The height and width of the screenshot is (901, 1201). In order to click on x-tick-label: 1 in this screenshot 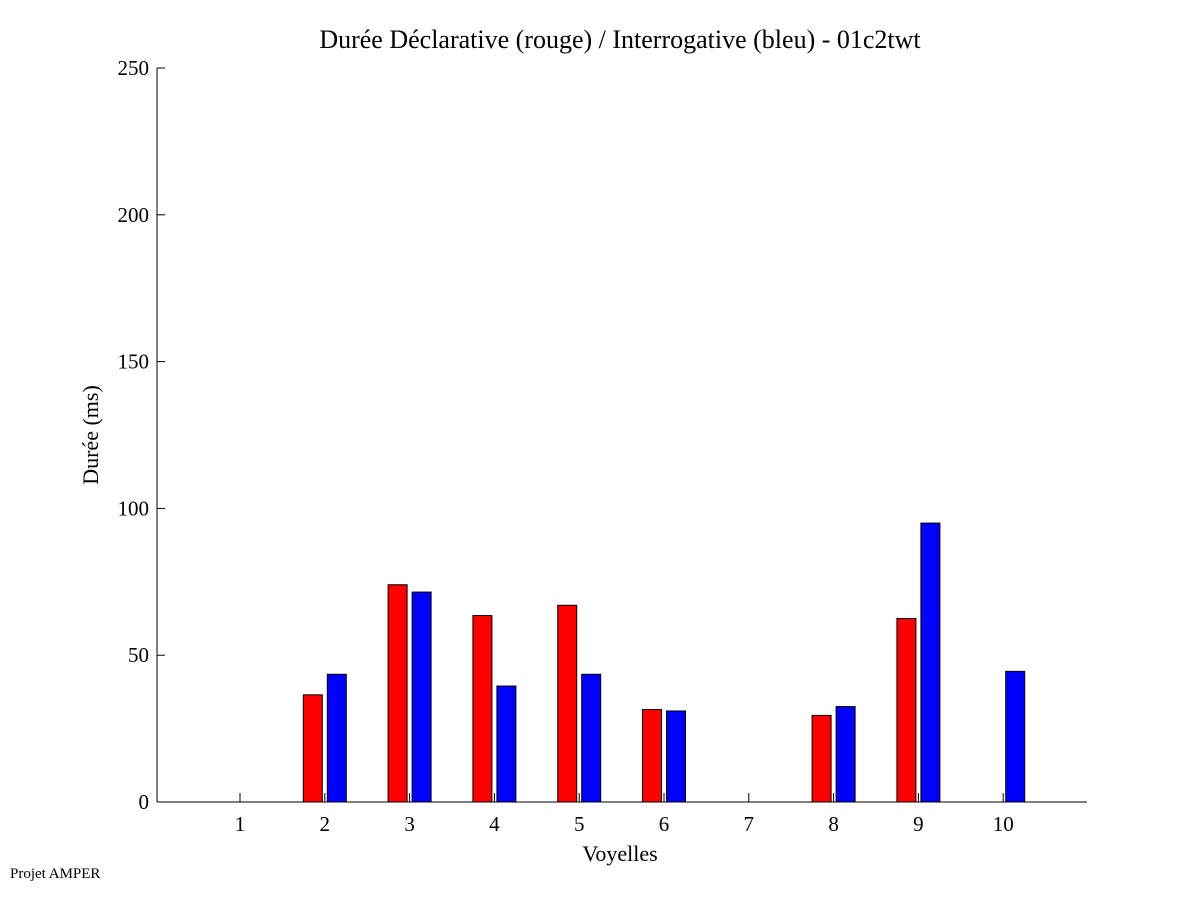, I will do `click(240, 824)`.